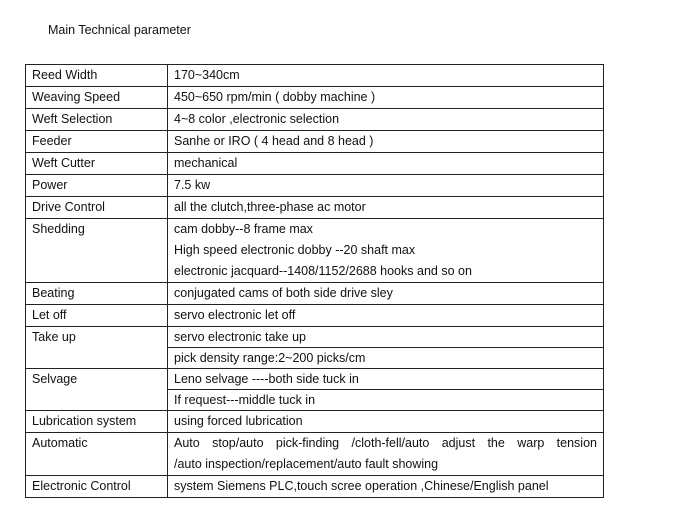 The height and width of the screenshot is (518, 687). Describe the element at coordinates (274, 141) in the screenshot. I see `parameter-value: Sanhe or IRO ( 4 head and 8 head )` at that location.